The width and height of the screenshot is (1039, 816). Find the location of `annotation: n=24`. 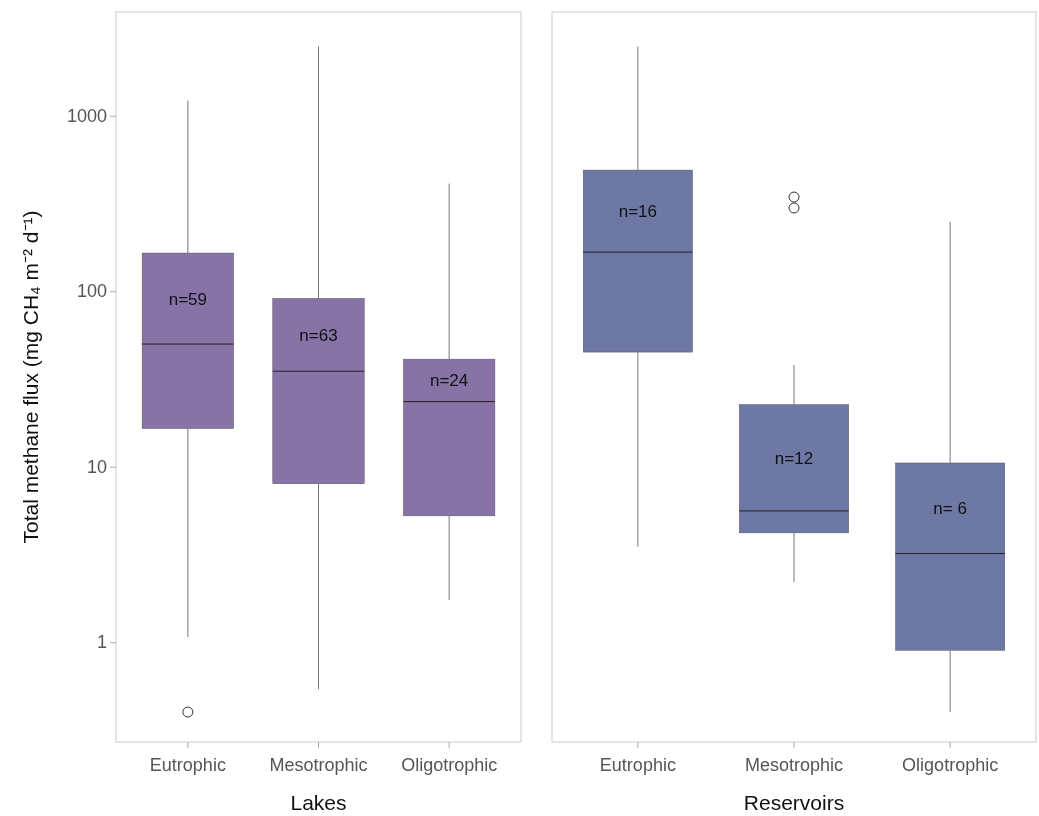

annotation: n=24 is located at coordinates (449, 381).